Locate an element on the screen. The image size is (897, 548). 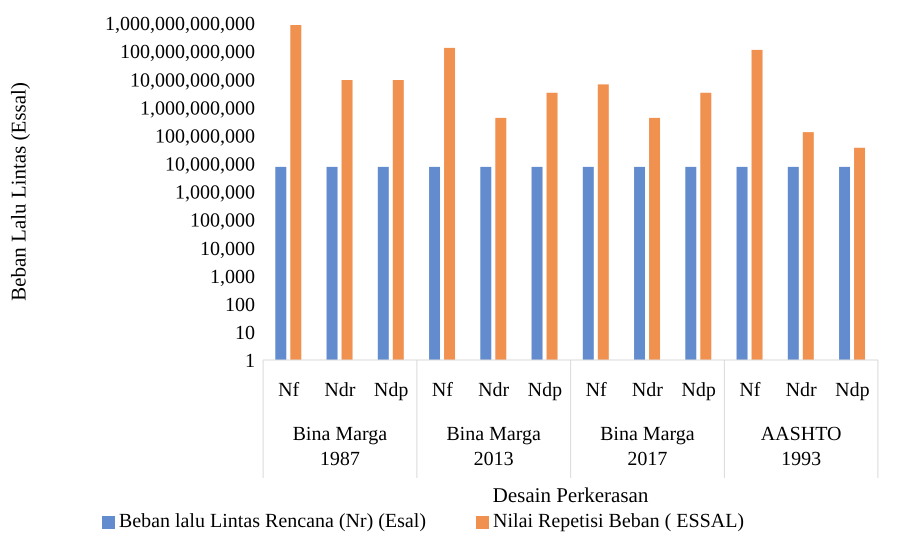
y-tick-label: 10,000,000 is located at coordinates (210, 165).